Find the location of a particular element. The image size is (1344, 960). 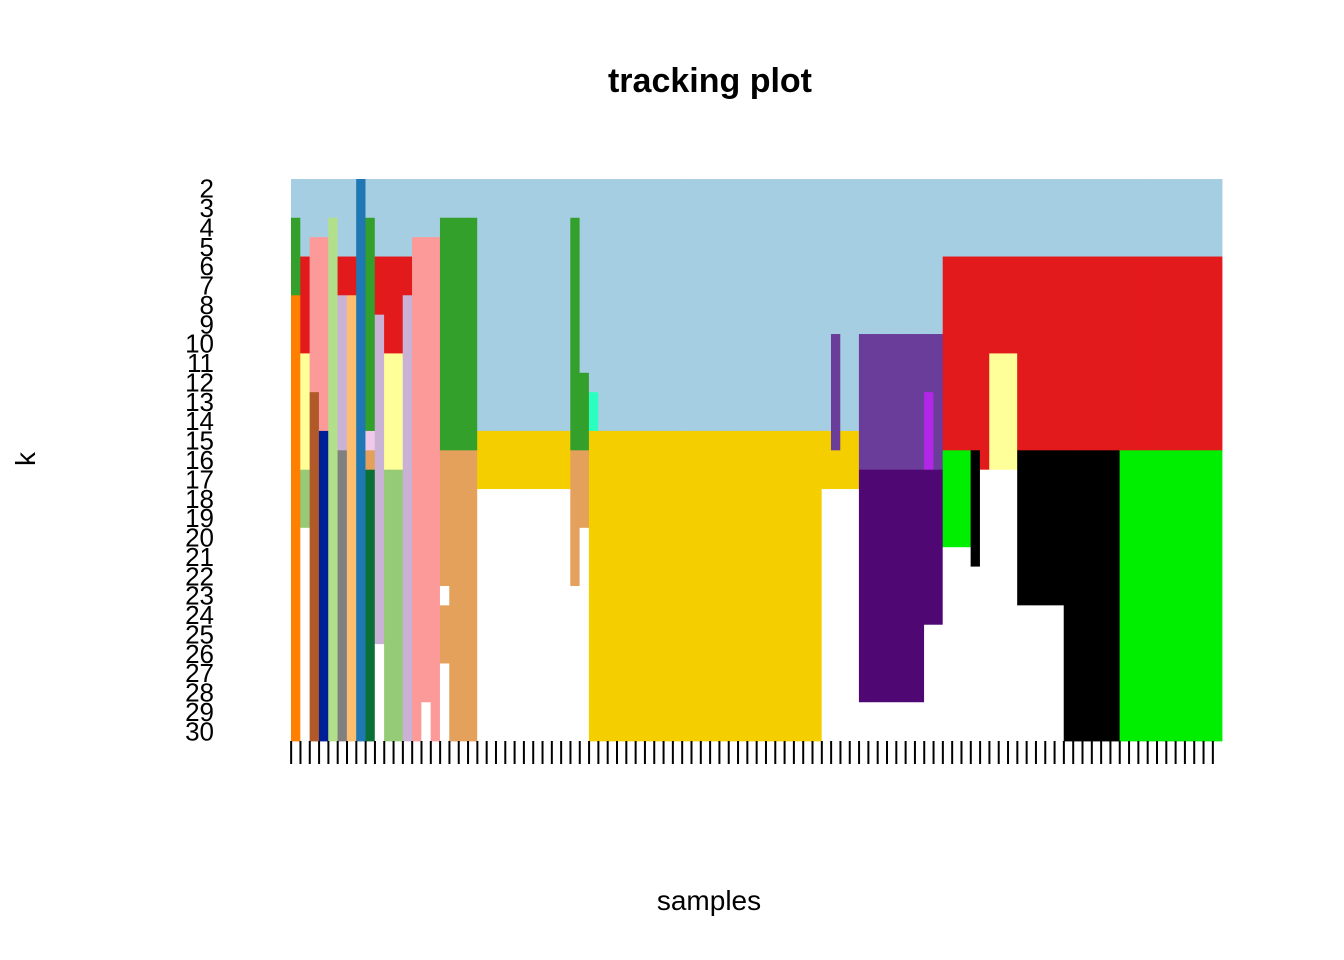

y-axis-label: k is located at coordinates (25, 458).